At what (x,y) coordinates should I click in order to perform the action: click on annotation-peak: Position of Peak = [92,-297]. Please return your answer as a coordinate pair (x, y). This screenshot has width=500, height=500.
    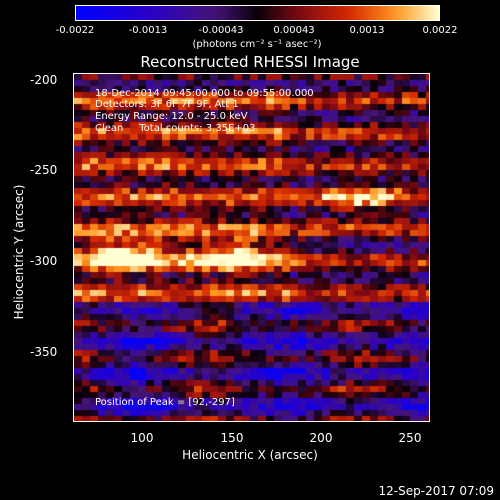
    Looking at the image, I should click on (165, 402).